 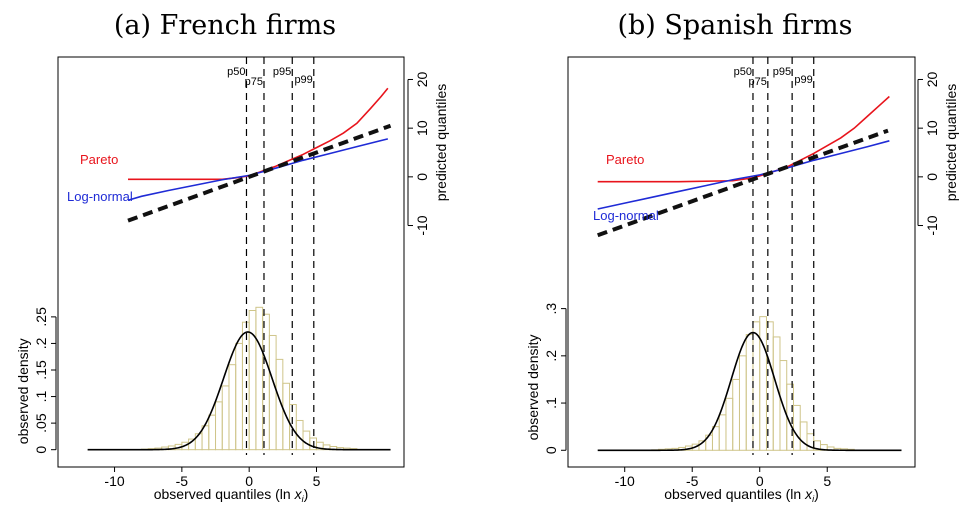 I want to click on density-y-tick-label: .05, so click(x=41, y=423).